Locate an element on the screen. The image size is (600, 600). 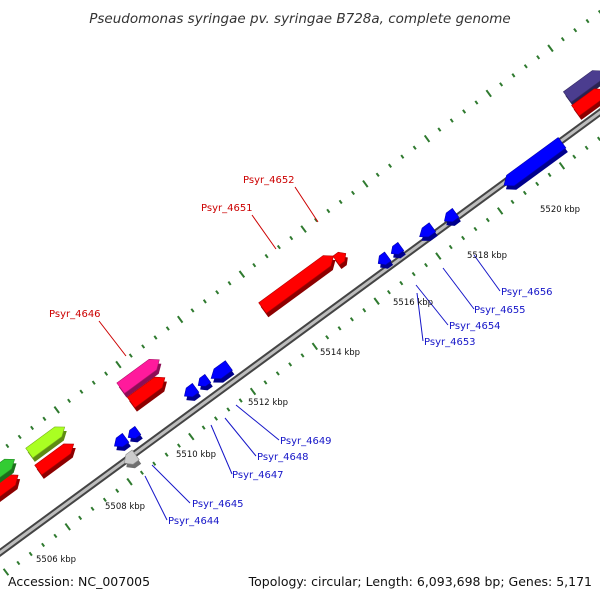
gene-gray is located at coordinates (132, 457).